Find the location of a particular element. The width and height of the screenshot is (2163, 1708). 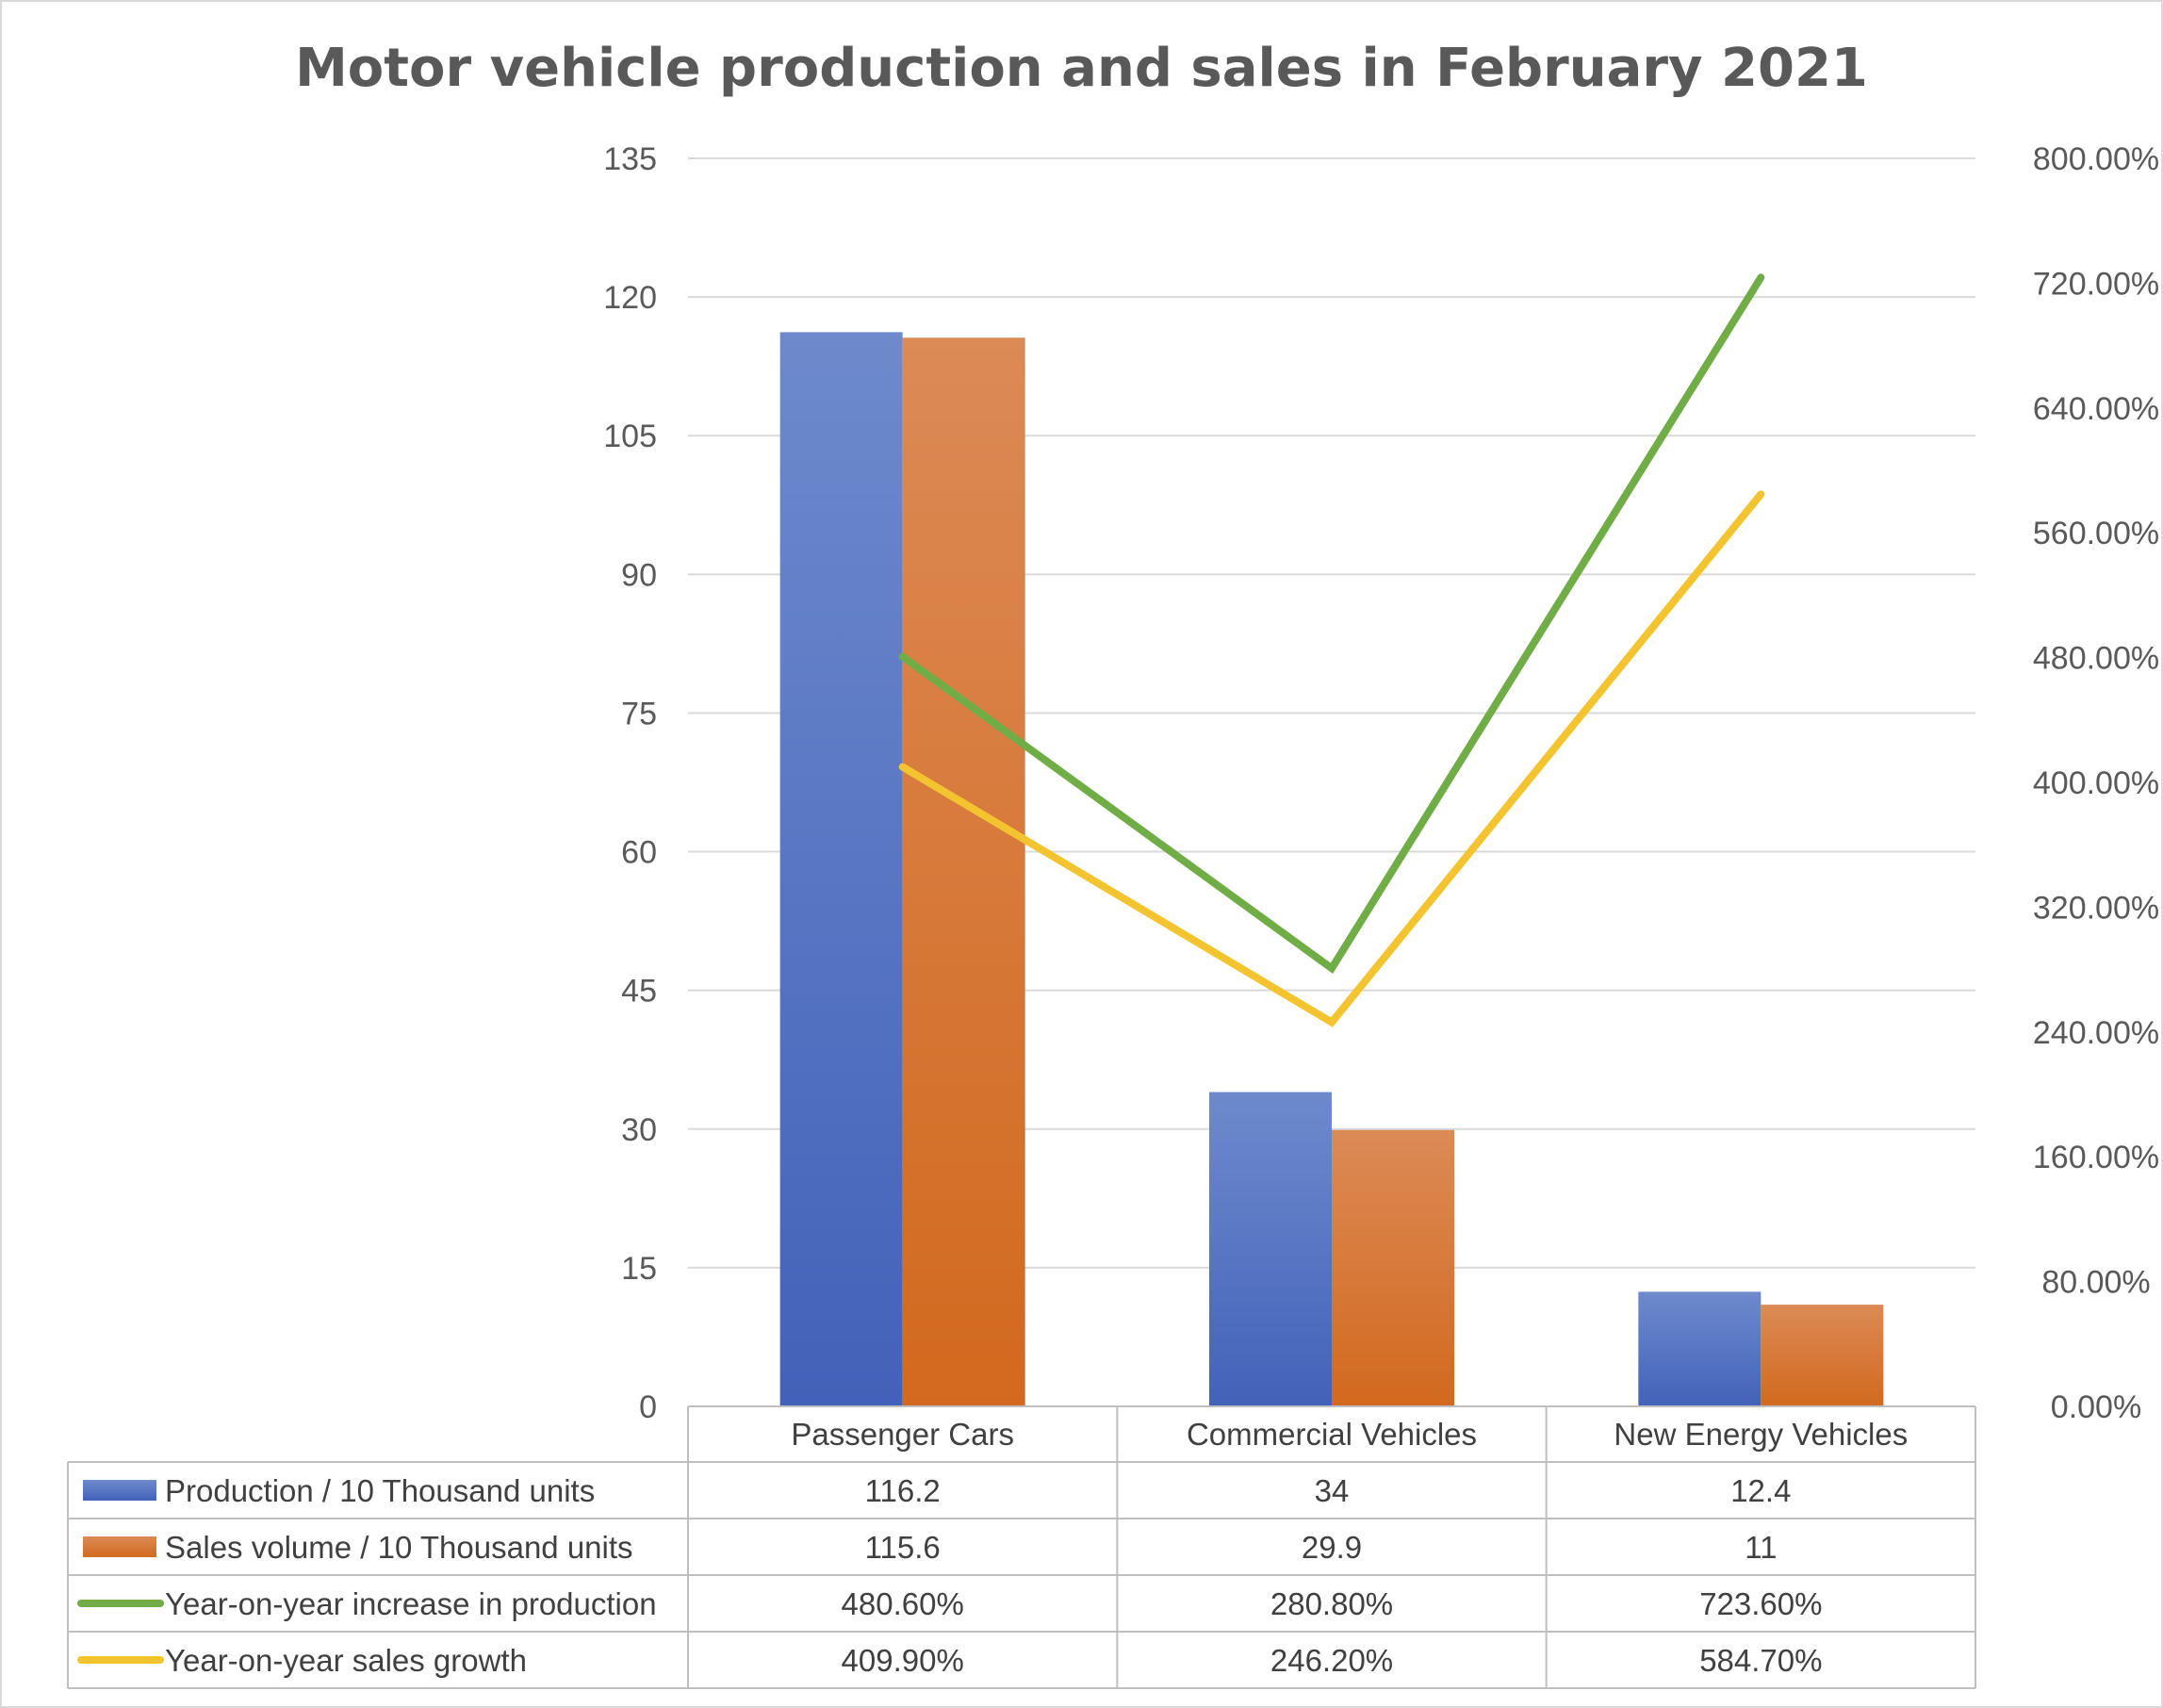

data-table-value: 29.9 is located at coordinates (1332, 1548).